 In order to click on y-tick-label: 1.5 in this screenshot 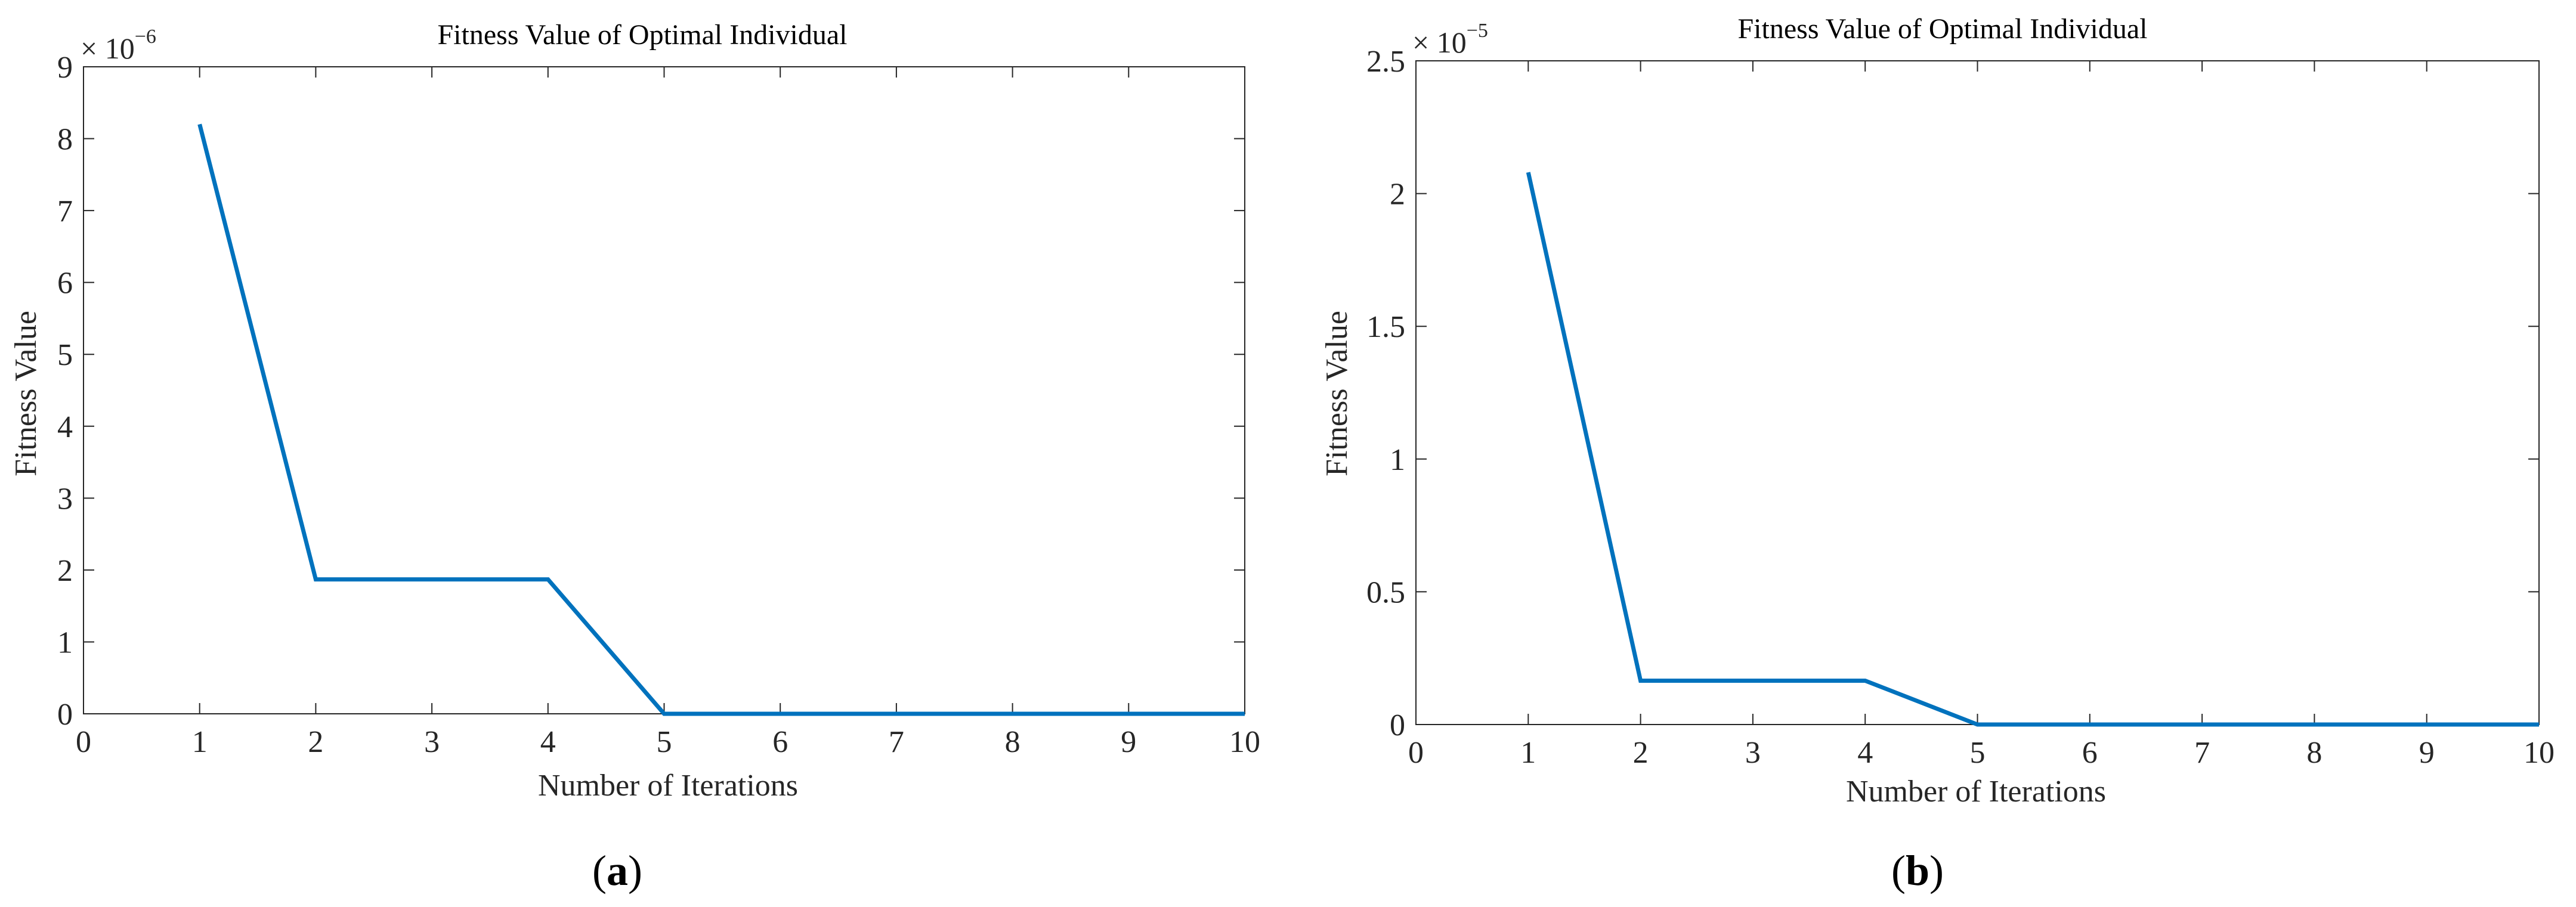, I will do `click(1385, 327)`.